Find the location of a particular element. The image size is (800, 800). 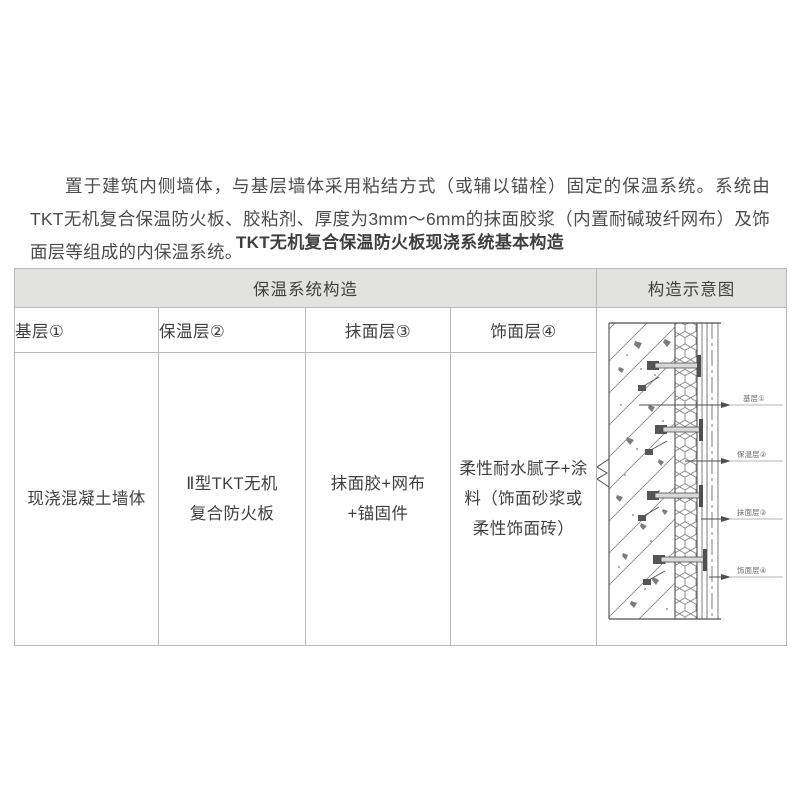

diagram-cell: 基层① 保温层② is located at coordinates (691, 476).